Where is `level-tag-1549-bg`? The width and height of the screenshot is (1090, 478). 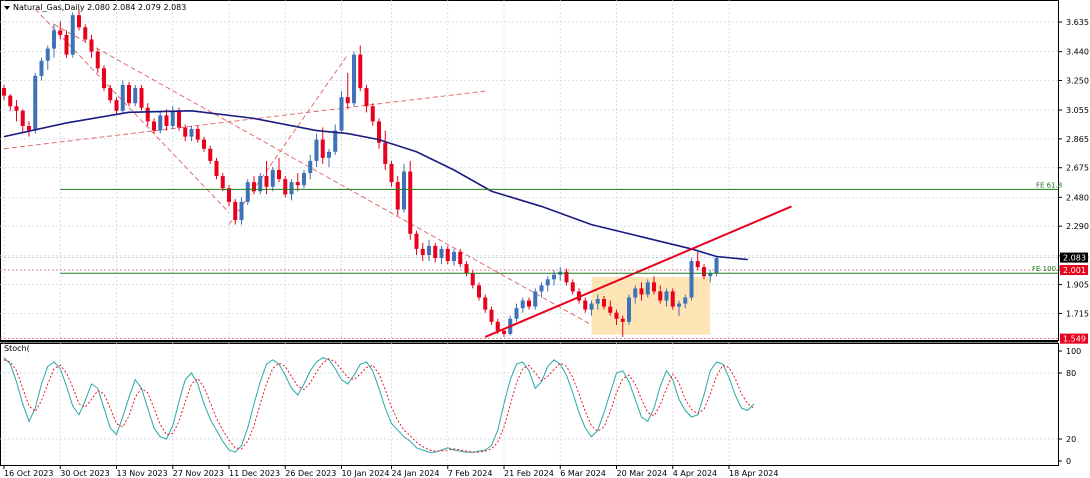 level-tag-1549-bg is located at coordinates (1074, 338).